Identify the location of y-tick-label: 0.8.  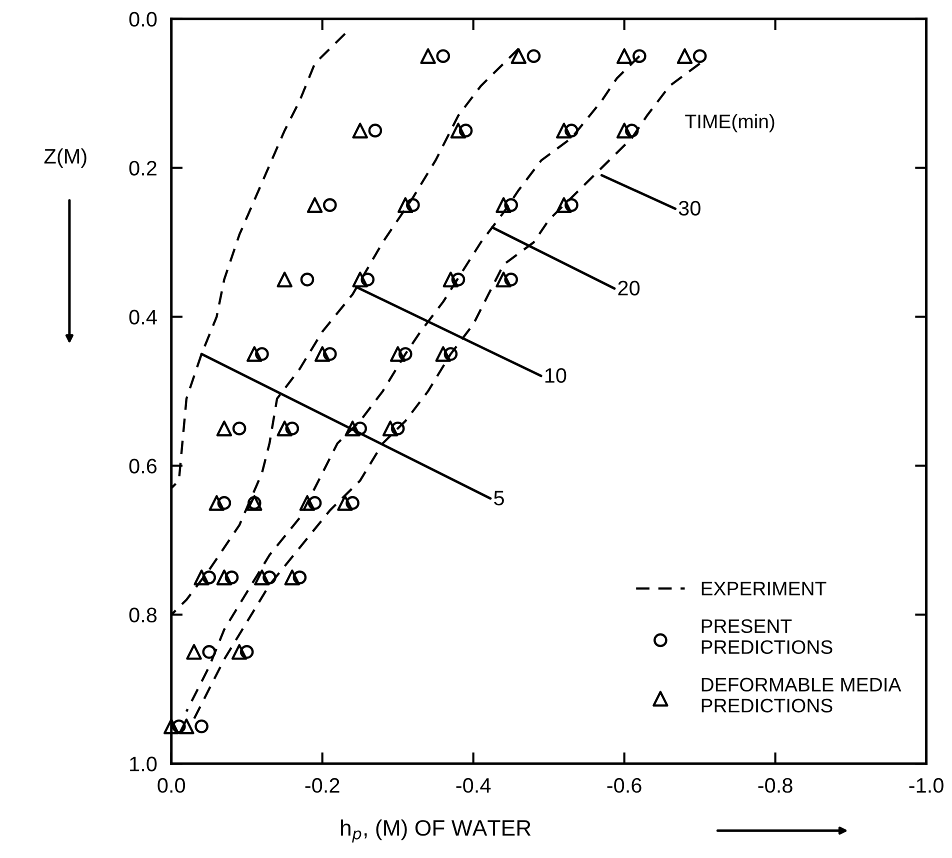
(143, 615).